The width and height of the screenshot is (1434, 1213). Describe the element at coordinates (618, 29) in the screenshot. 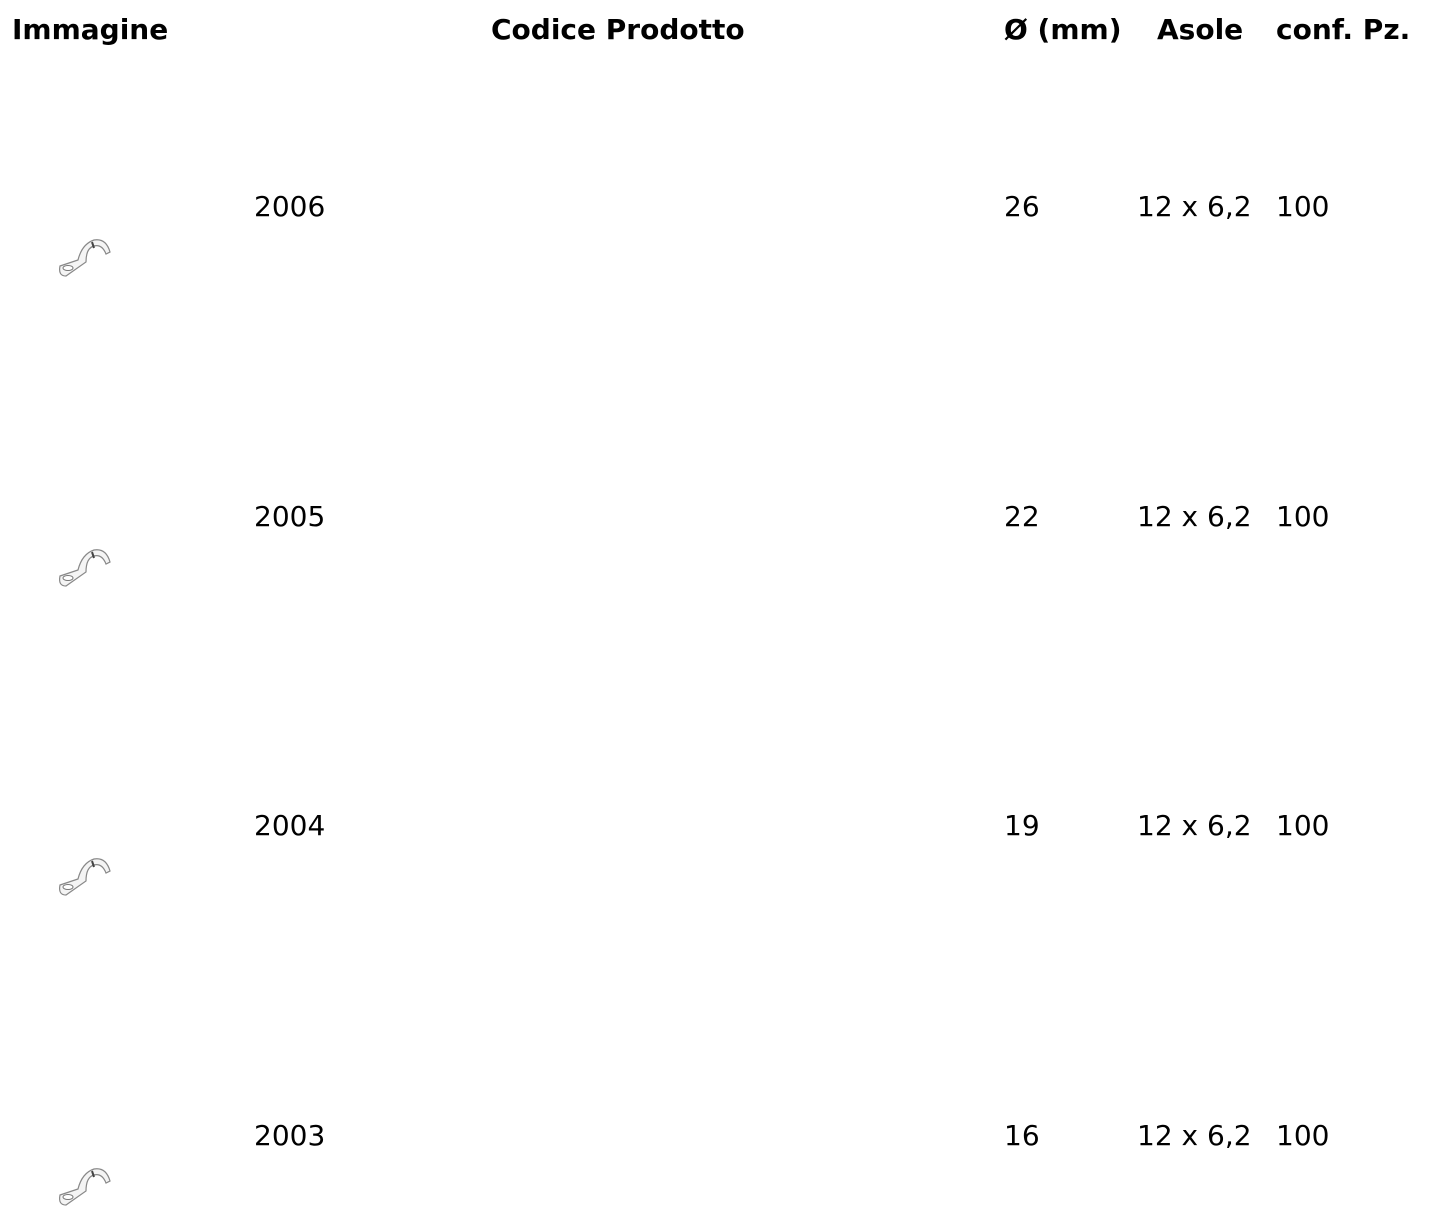

I see `header-cell: Codice Prodotto` at that location.